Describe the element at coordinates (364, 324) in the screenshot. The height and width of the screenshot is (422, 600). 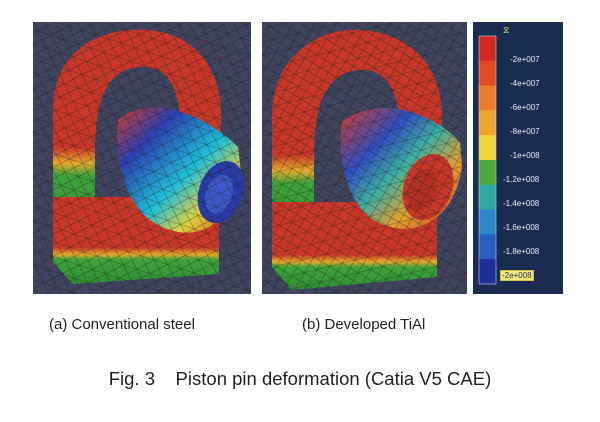
I see `caption-developed-tial: (b) Developed TiAl` at that location.